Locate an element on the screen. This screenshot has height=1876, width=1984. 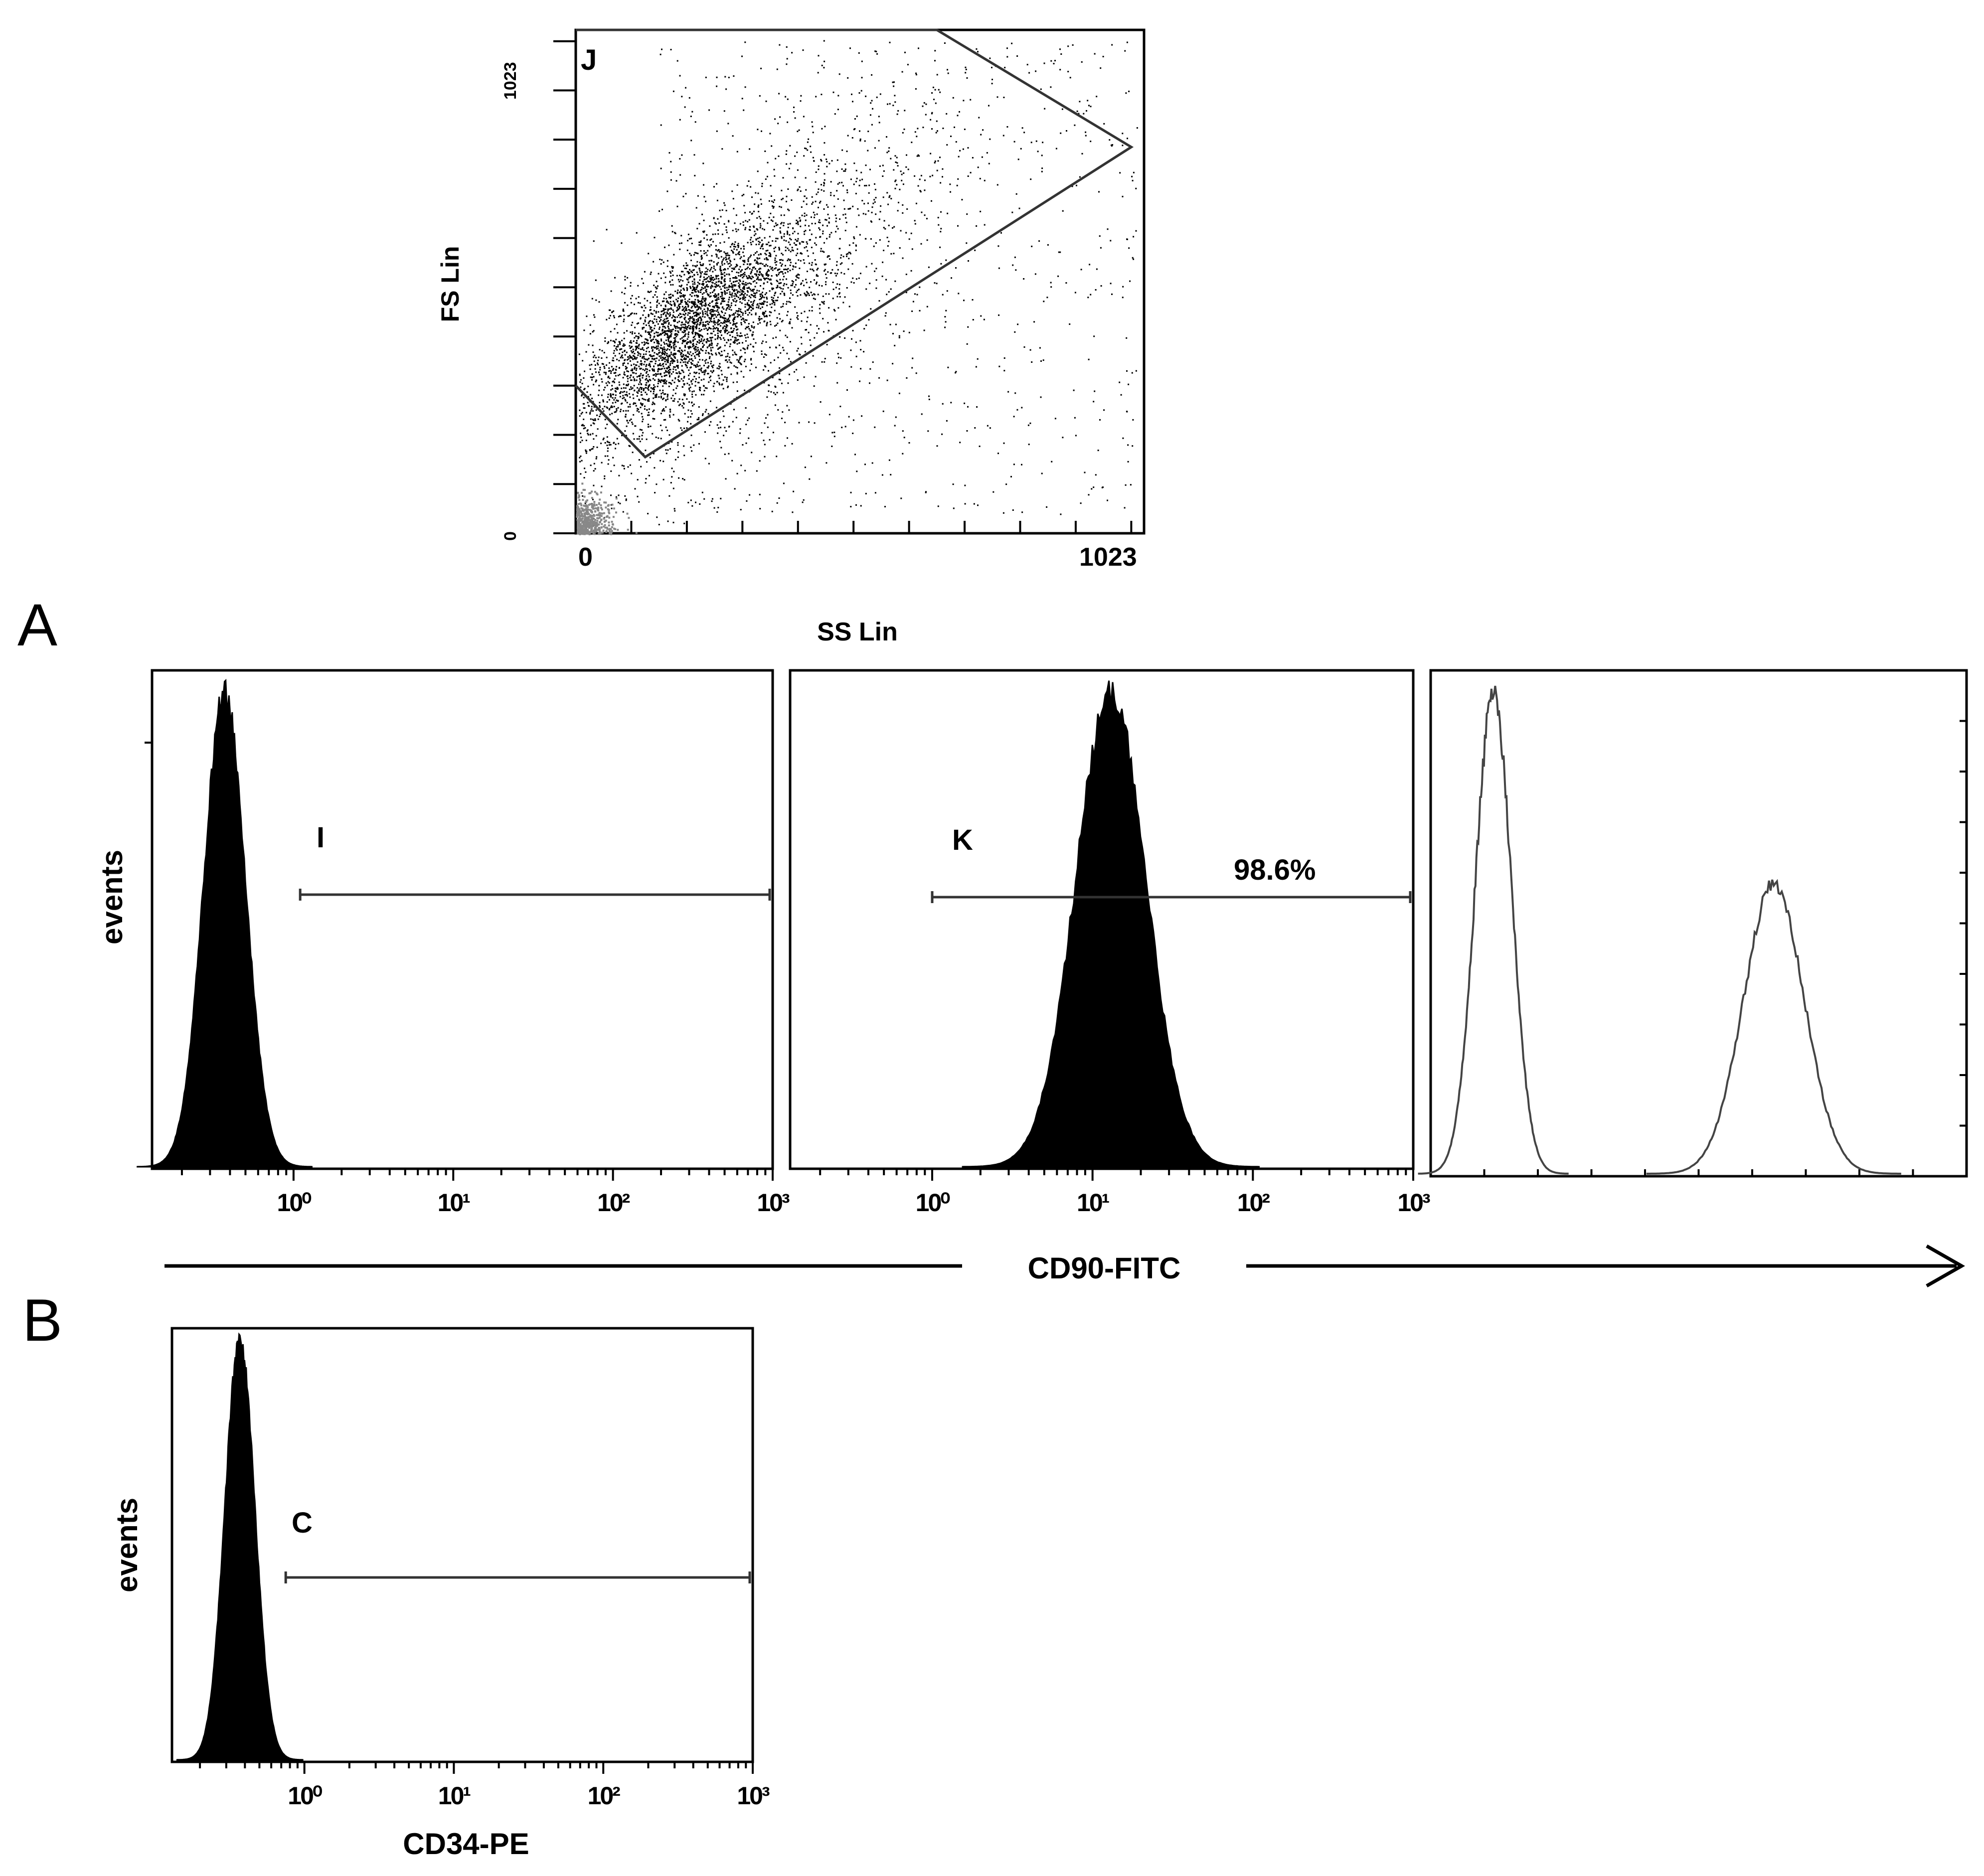
scatter-frame is located at coordinates (860, 281).